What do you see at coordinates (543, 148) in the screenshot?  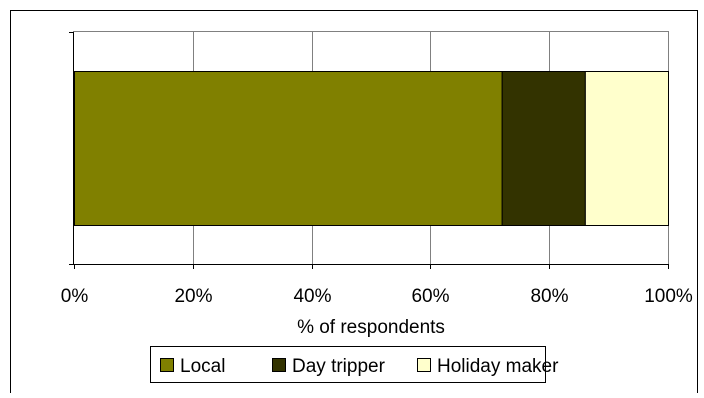 I see `bar-segment-day-tripper` at bounding box center [543, 148].